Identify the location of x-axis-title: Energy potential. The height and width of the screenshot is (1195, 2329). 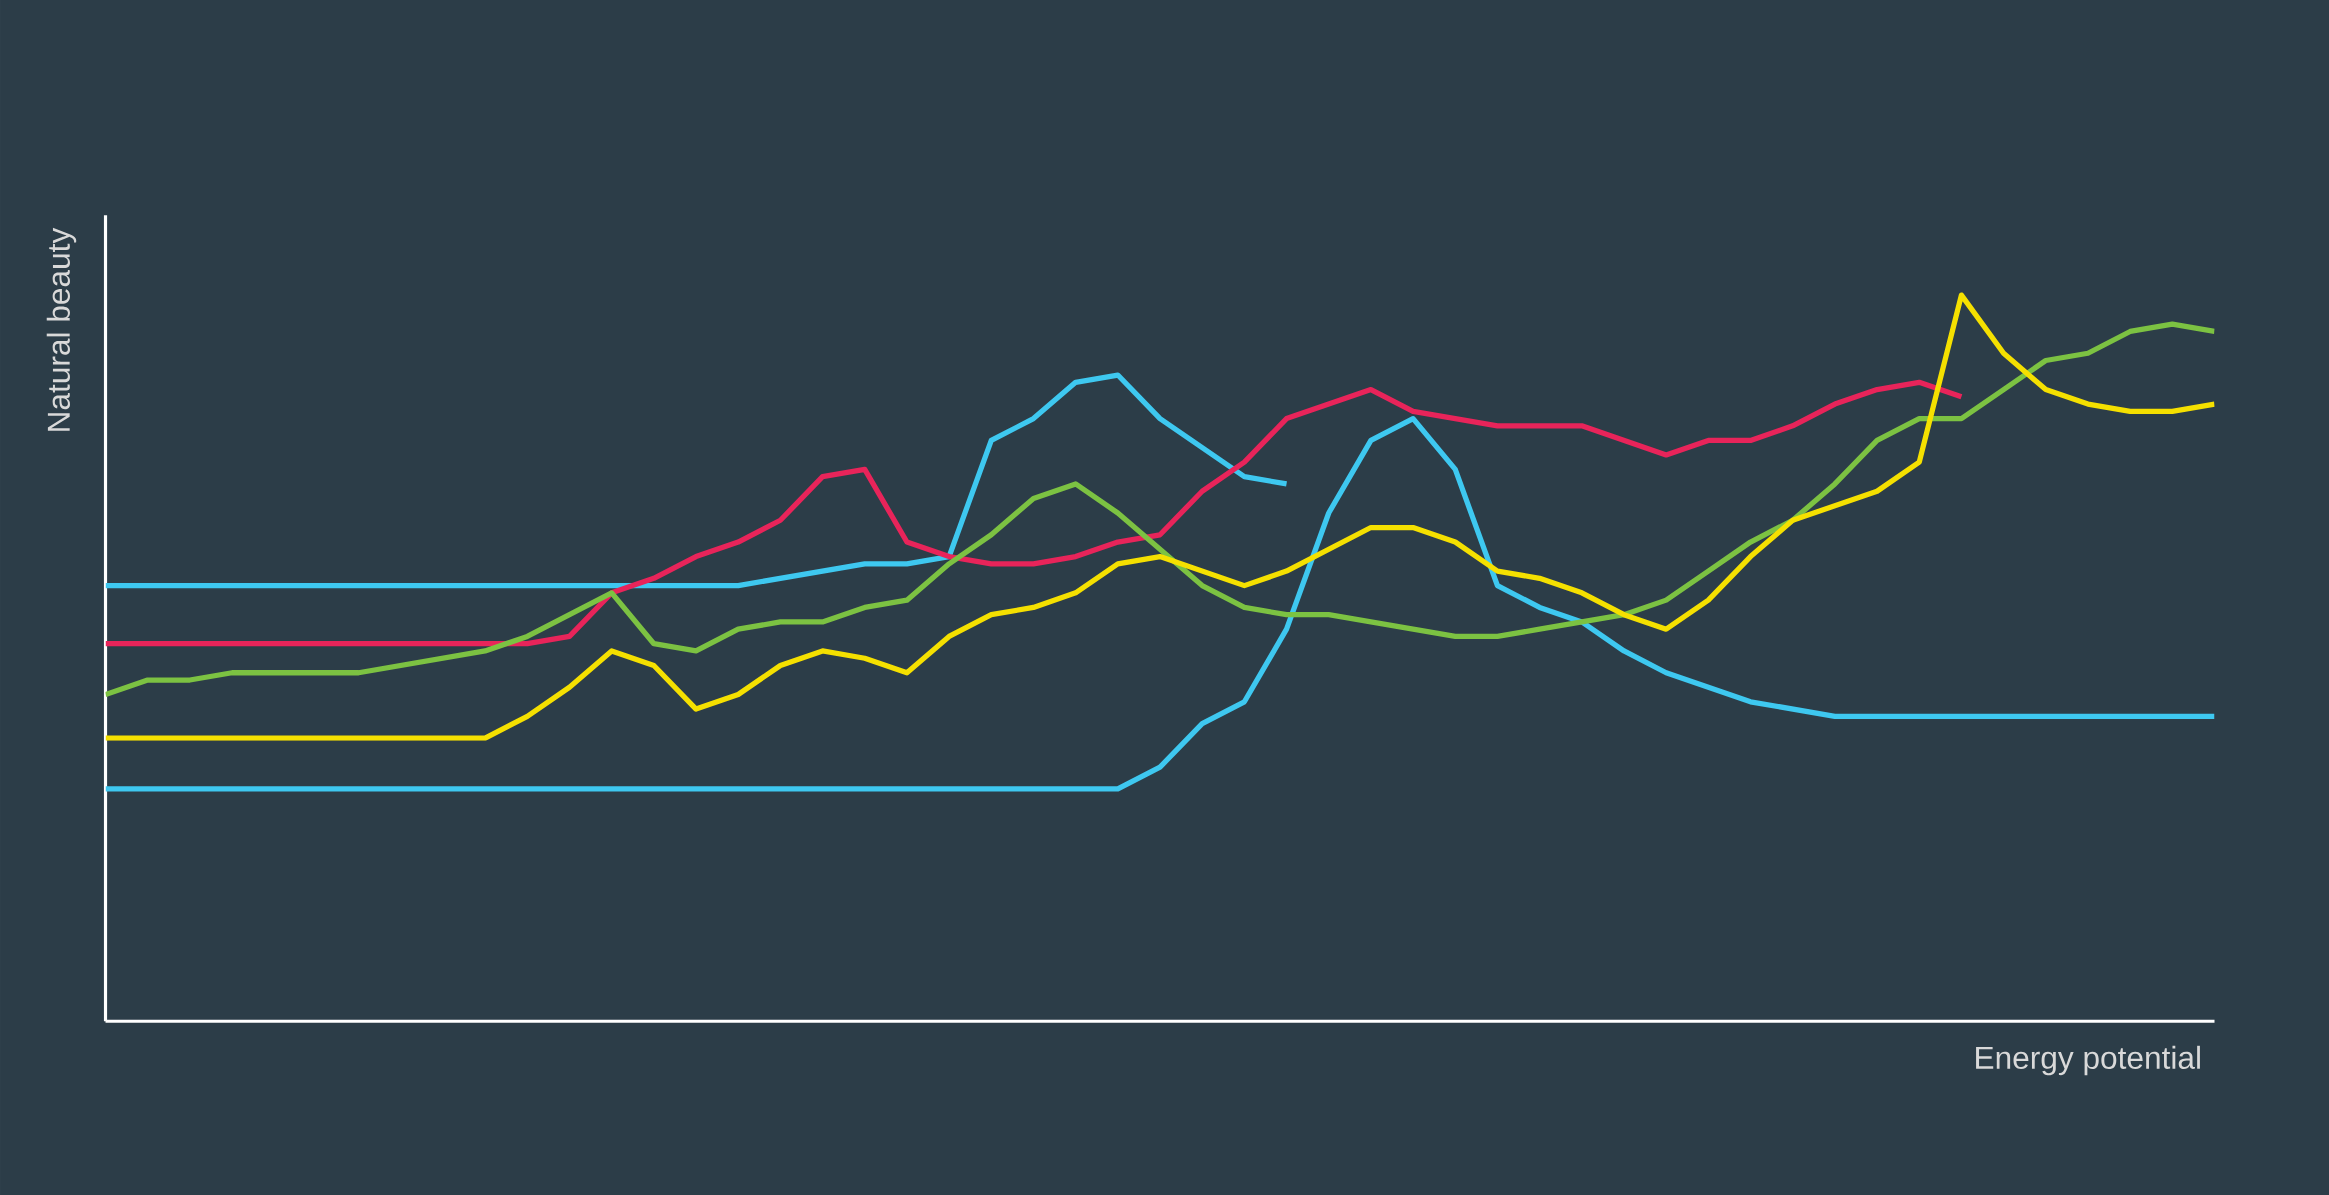
(2088, 1060).